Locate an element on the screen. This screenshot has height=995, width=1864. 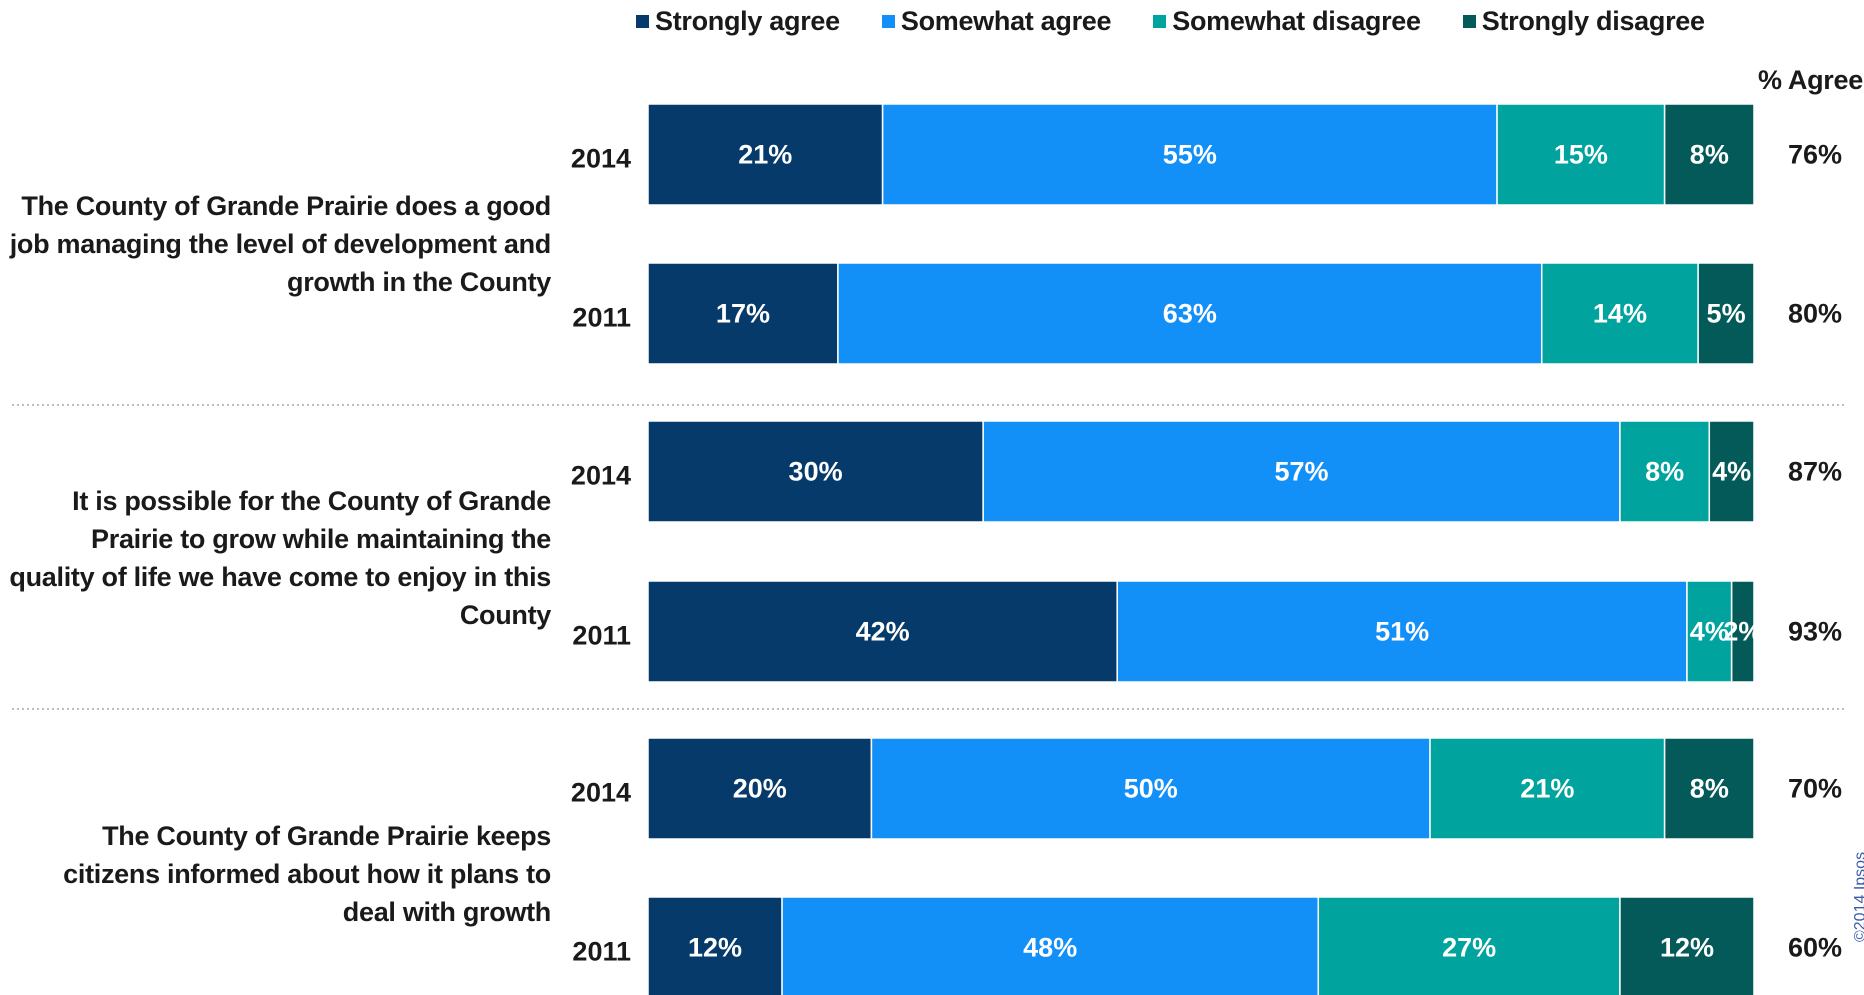
agree-value-1-2014: 76% is located at coordinates (1815, 155).